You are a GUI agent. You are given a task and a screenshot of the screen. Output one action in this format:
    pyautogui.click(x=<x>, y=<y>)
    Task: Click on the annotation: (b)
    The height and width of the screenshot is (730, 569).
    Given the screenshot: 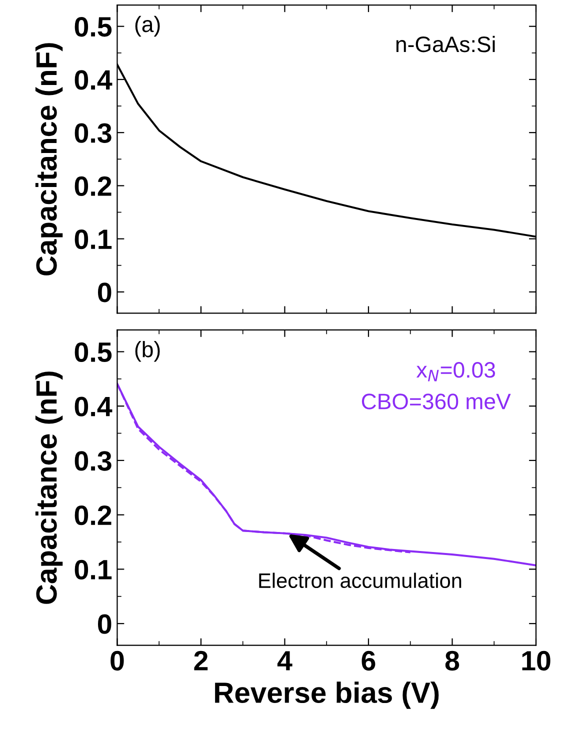 What is the action you would take?
    pyautogui.click(x=147, y=351)
    